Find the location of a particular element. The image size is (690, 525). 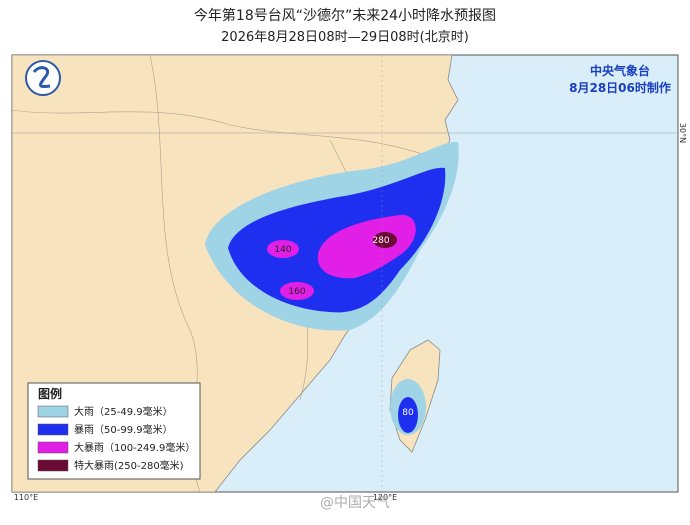

contour-label: 80 is located at coordinates (408, 413).